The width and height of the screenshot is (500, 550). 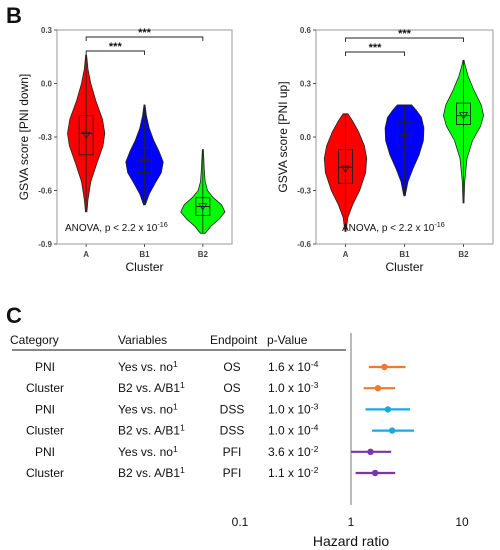 I want to click on row-p-value: 1.6 x 10⁻⁴, so click(x=293, y=366).